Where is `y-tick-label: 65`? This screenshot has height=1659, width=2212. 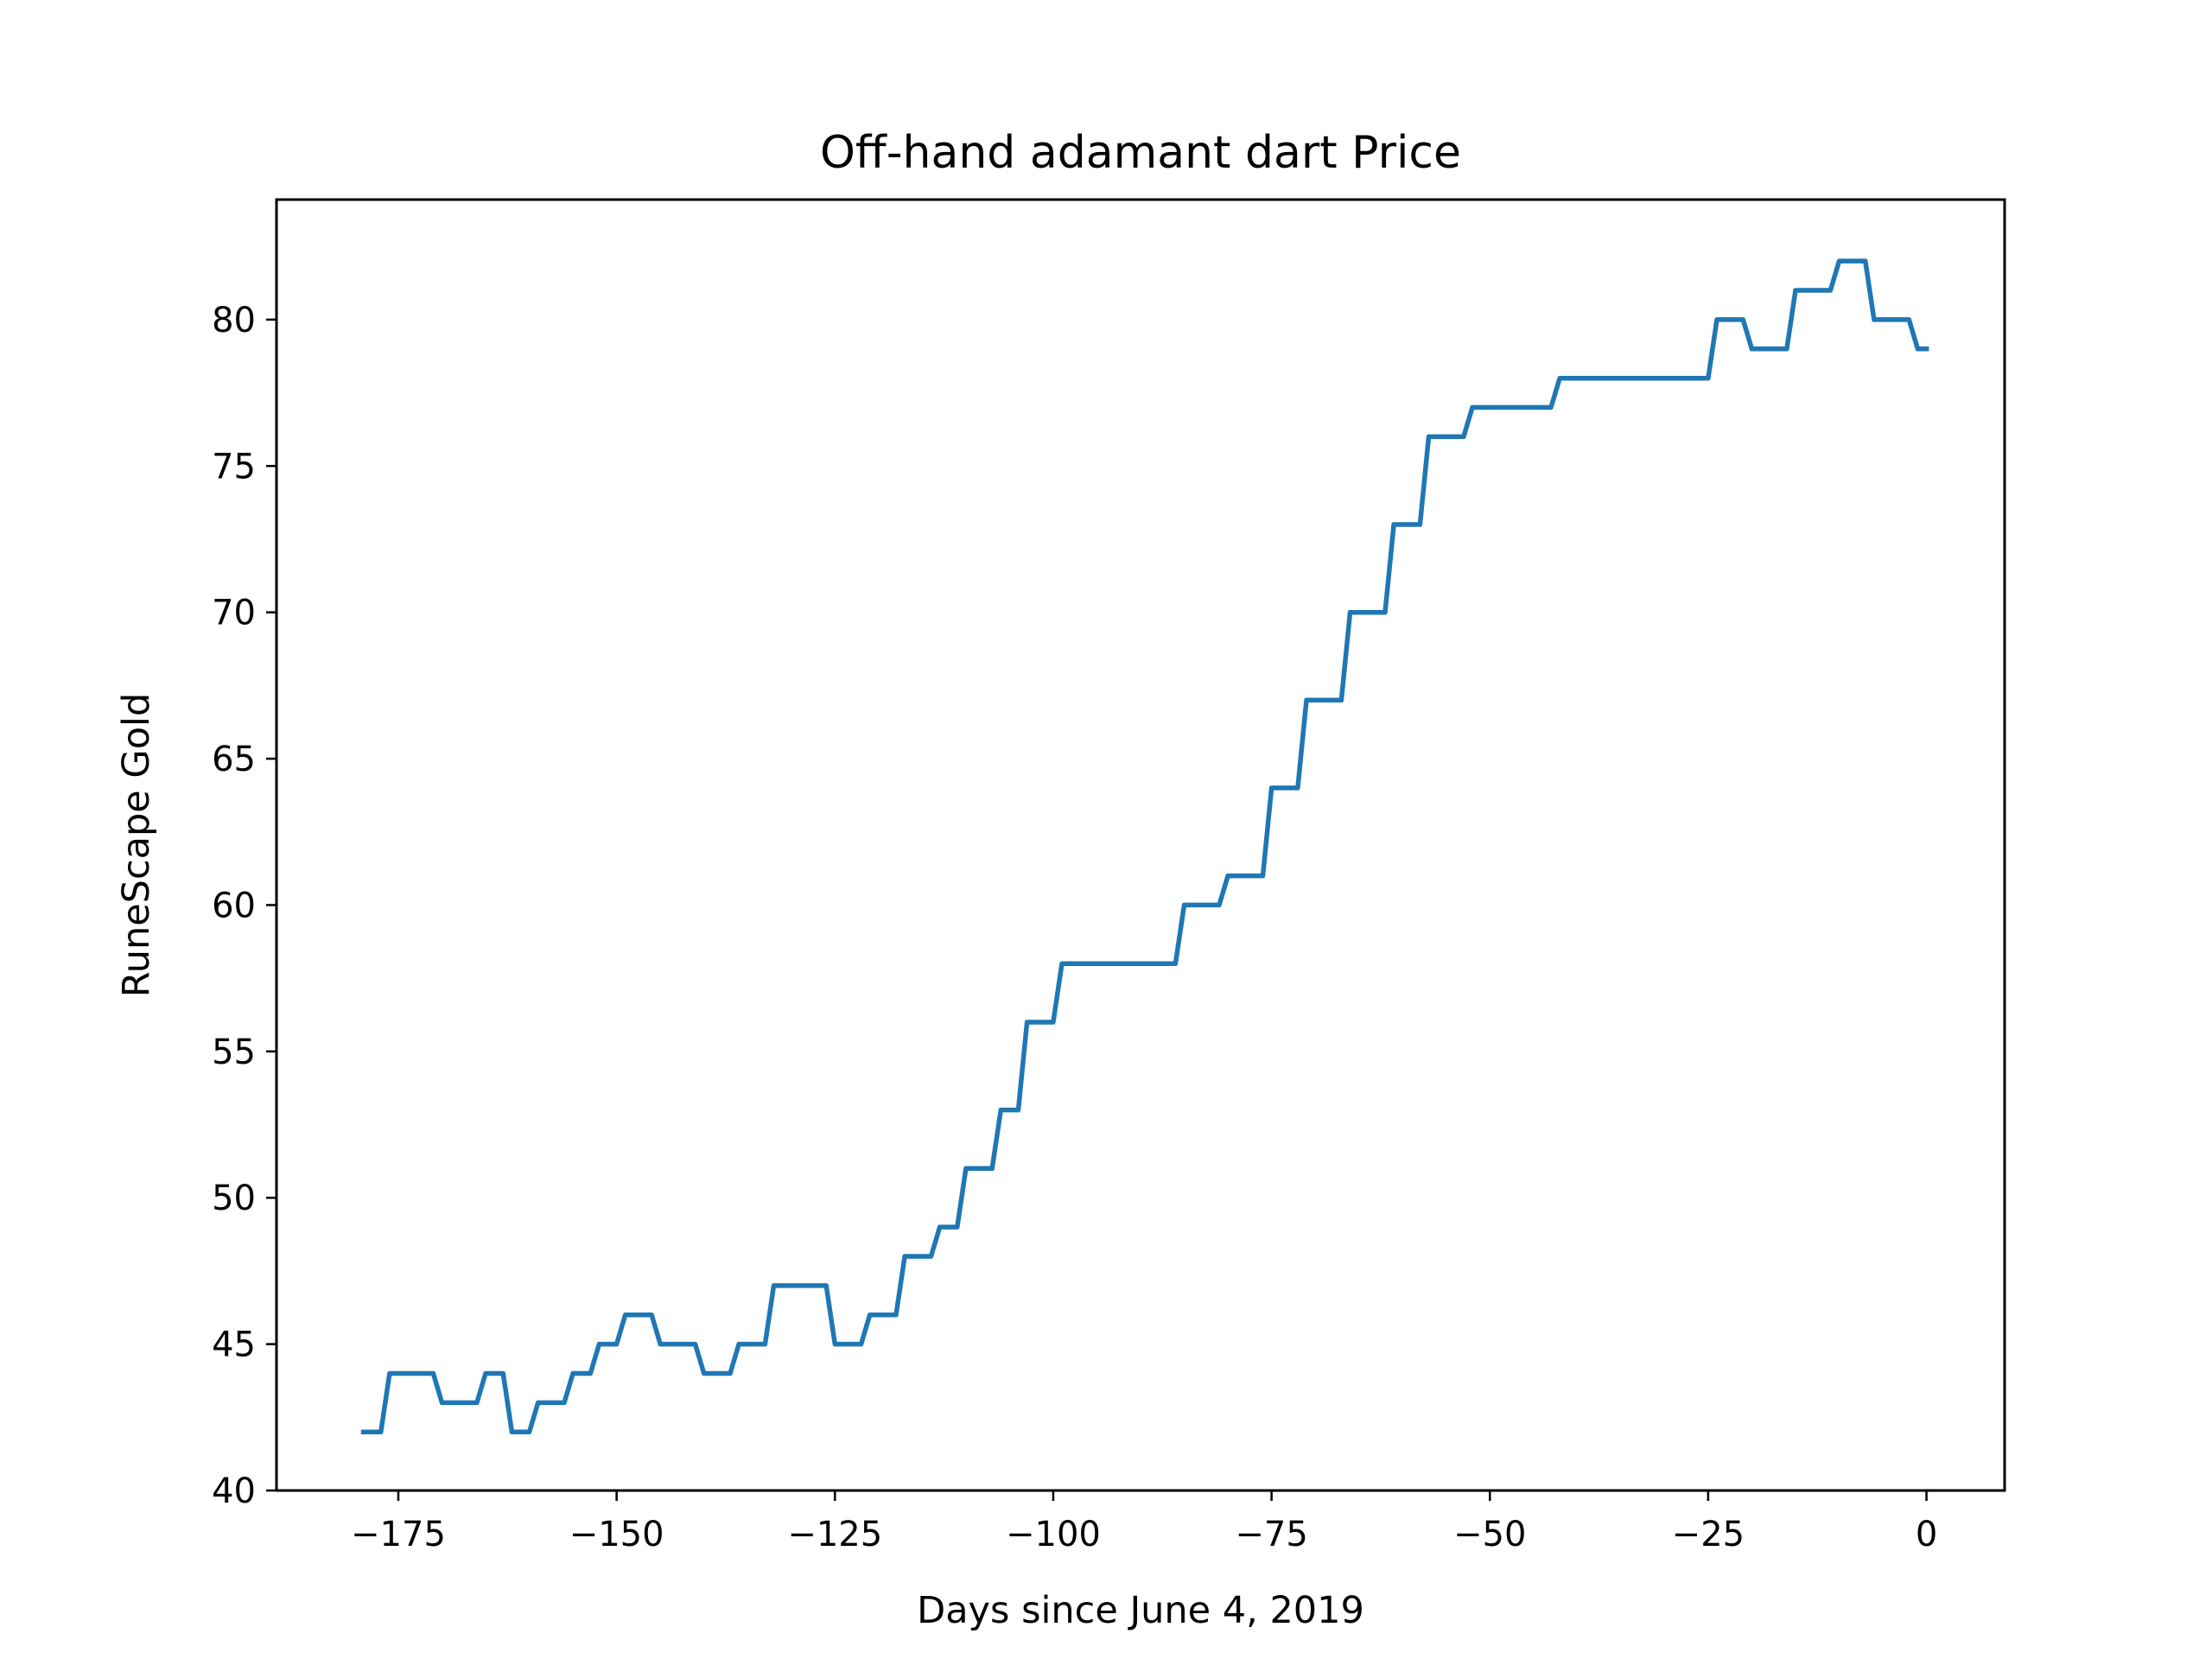 y-tick-label: 65 is located at coordinates (234, 759).